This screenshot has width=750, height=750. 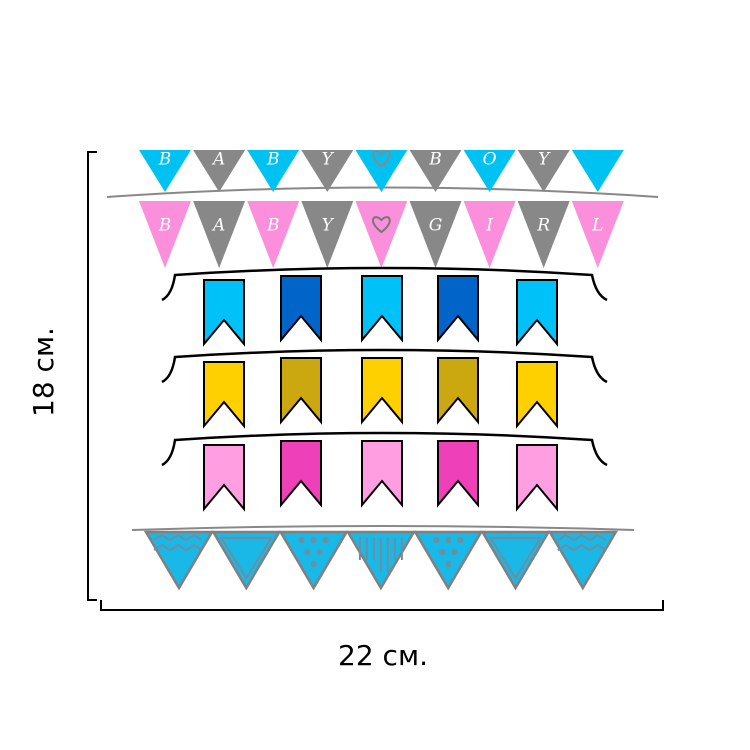 What do you see at coordinates (43, 372) in the screenshot?
I see `height-label: 18 см.` at bounding box center [43, 372].